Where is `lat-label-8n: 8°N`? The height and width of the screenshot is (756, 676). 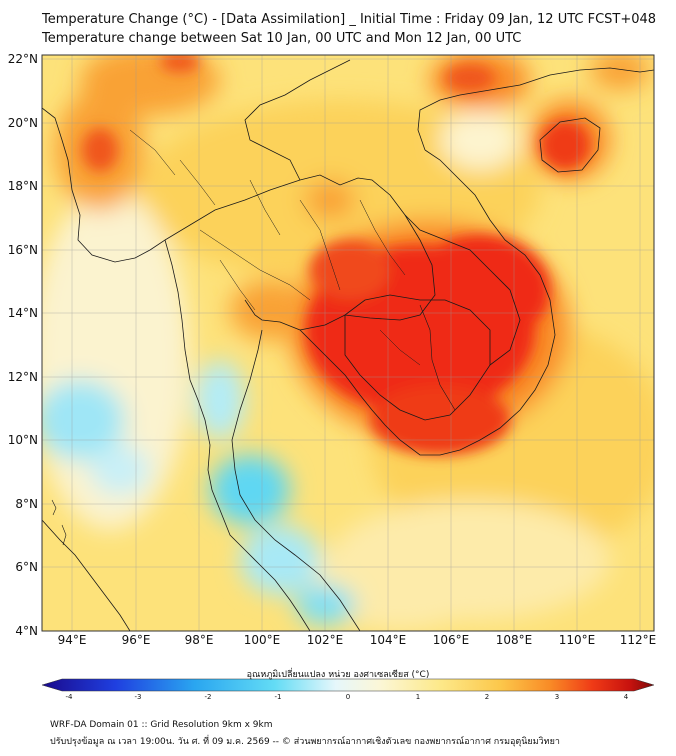 lat-label-8n: 8°N is located at coordinates (26, 504).